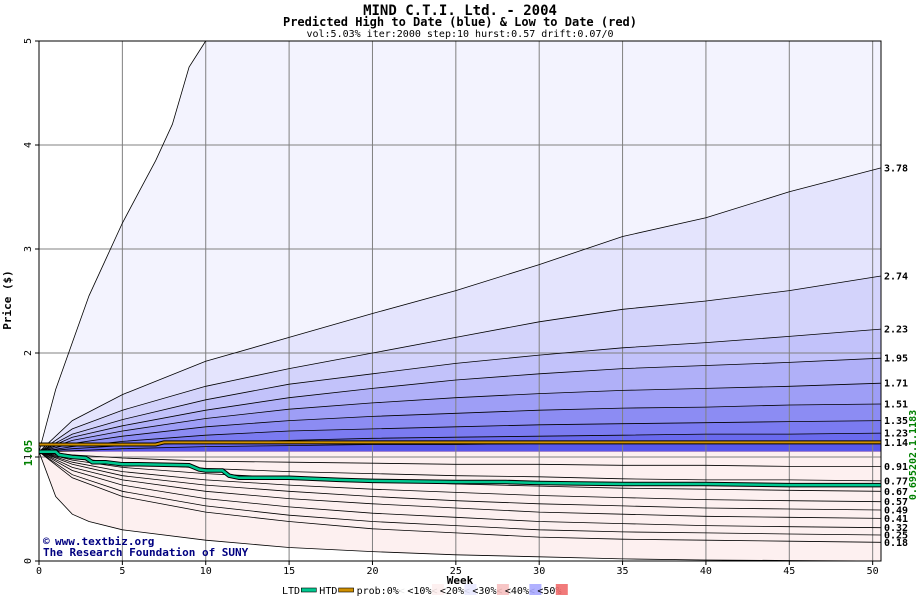 Image resolution: width=920 pixels, height=600 pixels. What do you see at coordinates (896, 511) in the screenshot?
I see `band-end-label: 0.49` at bounding box center [896, 511].